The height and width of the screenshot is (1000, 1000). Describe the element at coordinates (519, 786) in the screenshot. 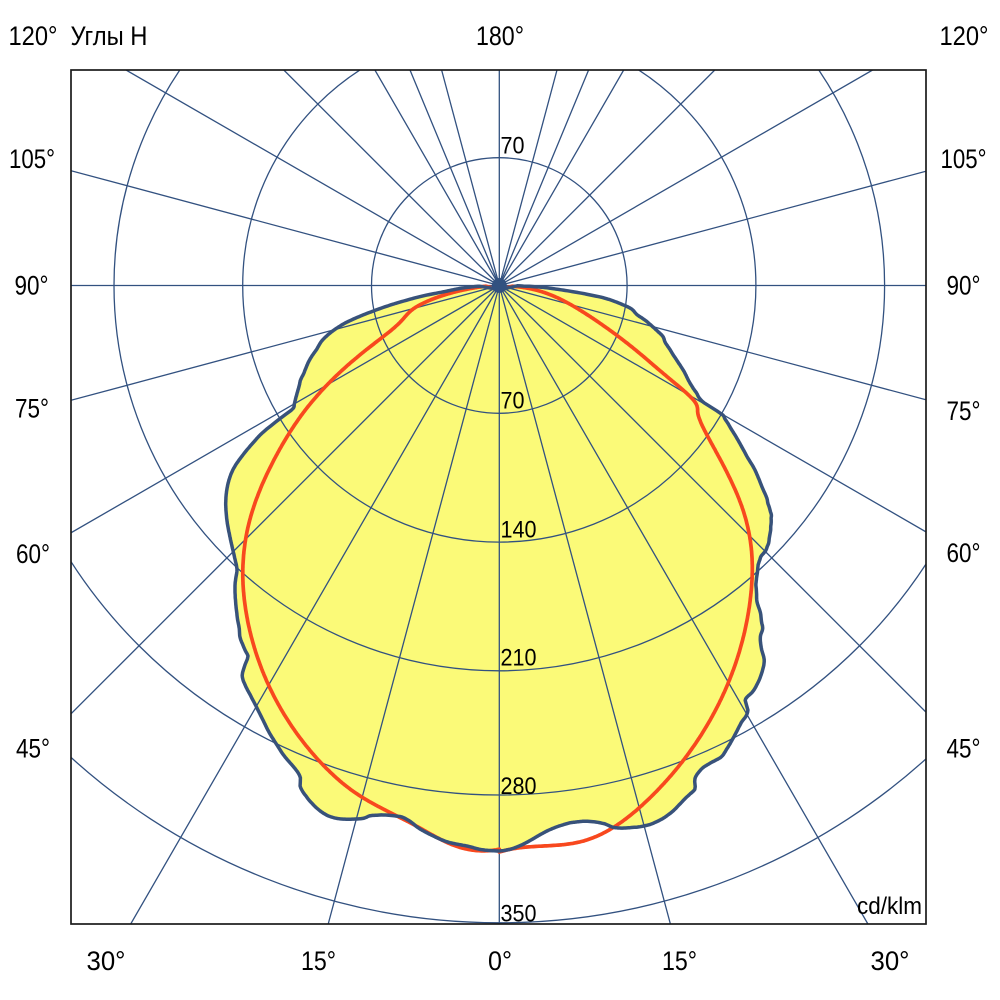

I see `svg-text: 280` at that location.